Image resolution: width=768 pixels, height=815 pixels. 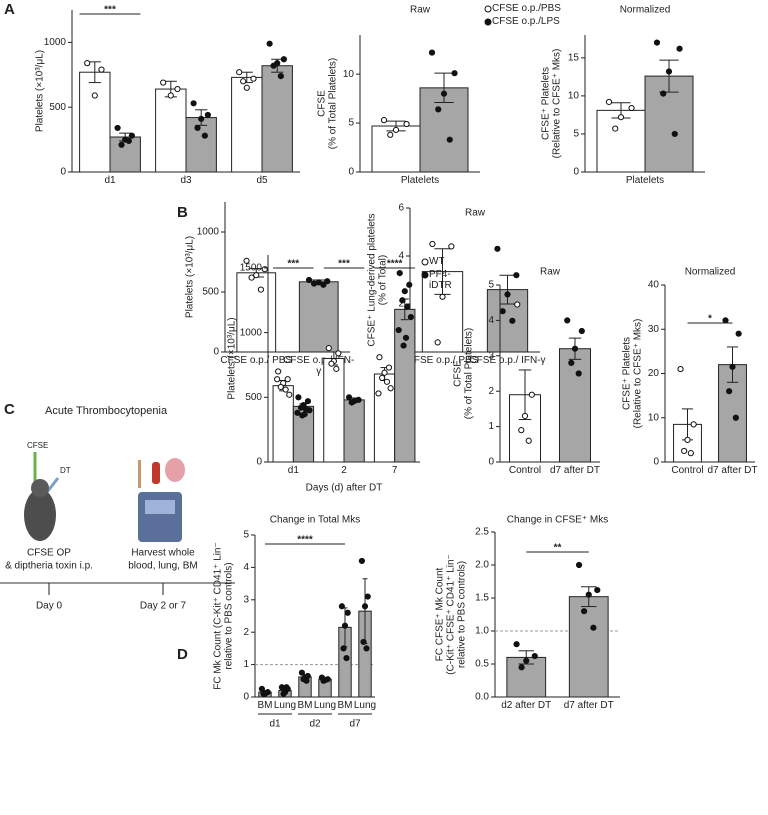 I want to click on significance-label: ***, so click(x=293, y=264).